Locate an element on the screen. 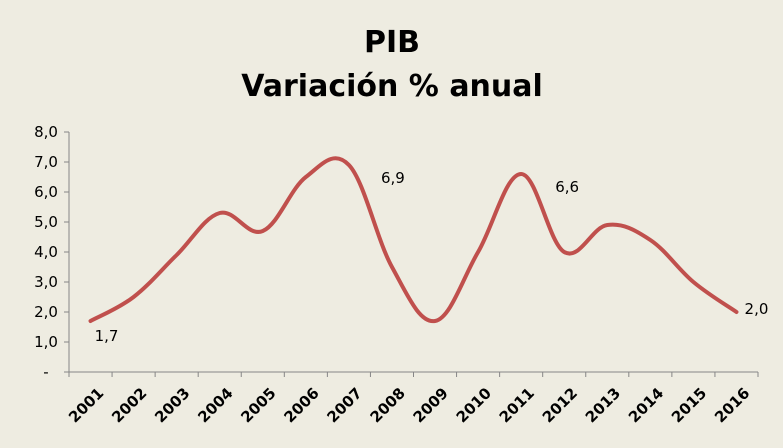 The width and height of the screenshot is (783, 448). y-tick-label: 2,0 is located at coordinates (46, 312).